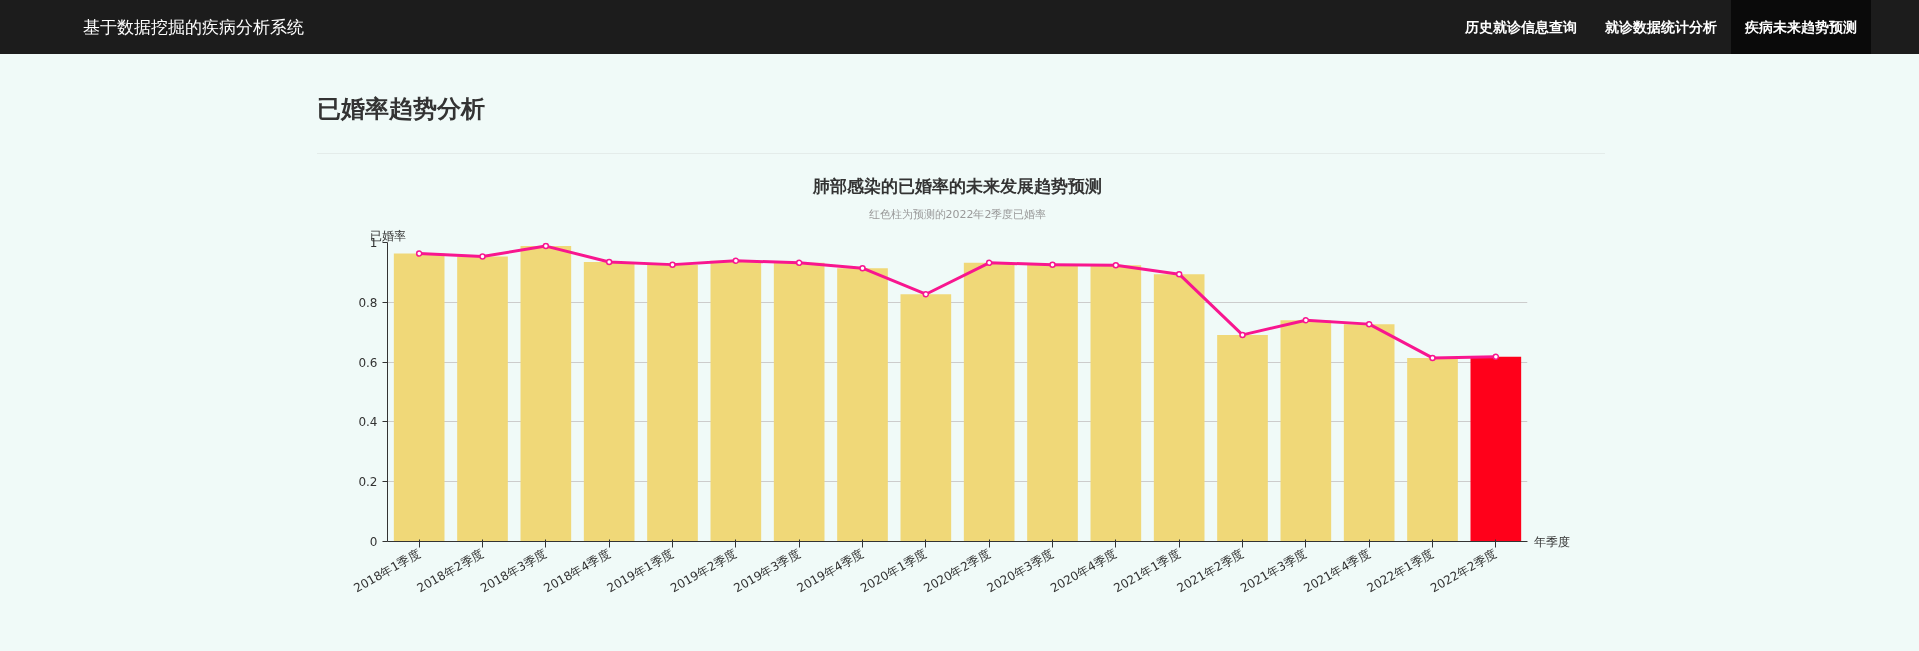 The width and height of the screenshot is (1919, 651). I want to click on y-tick-label: 0.2, so click(368, 482).